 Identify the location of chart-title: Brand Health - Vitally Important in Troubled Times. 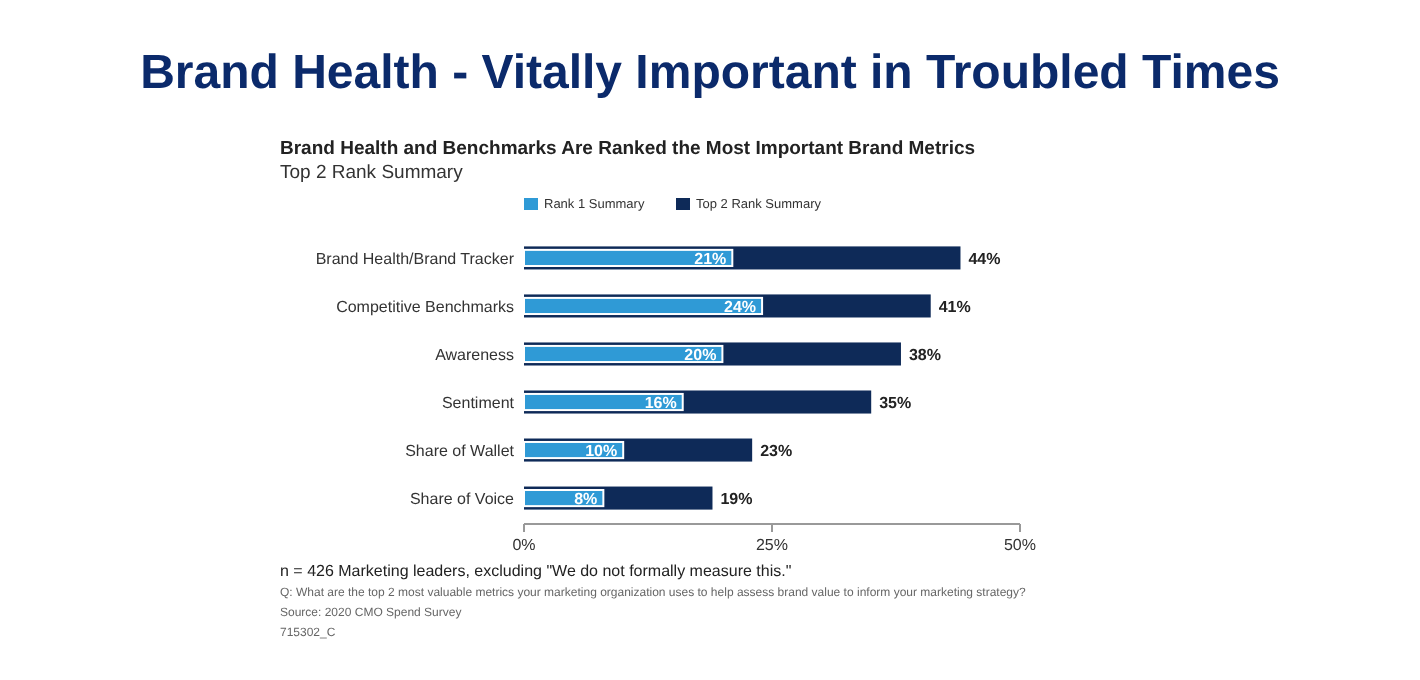
(710, 73).